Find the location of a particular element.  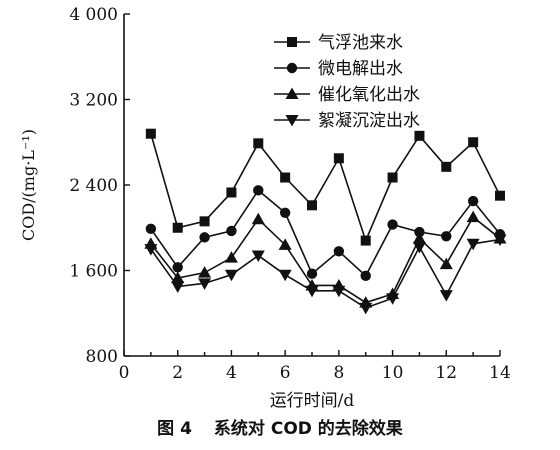

figure-title: 系统对 COD 的去除效果 is located at coordinates (308, 429).